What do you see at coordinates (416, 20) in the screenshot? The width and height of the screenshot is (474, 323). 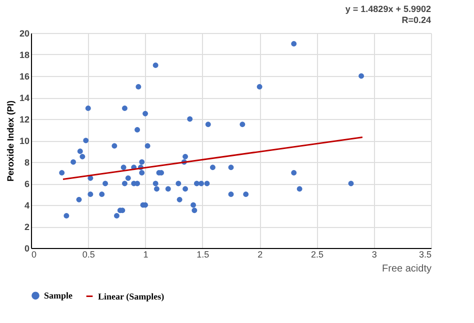 I see `text: R=0.24` at bounding box center [416, 20].